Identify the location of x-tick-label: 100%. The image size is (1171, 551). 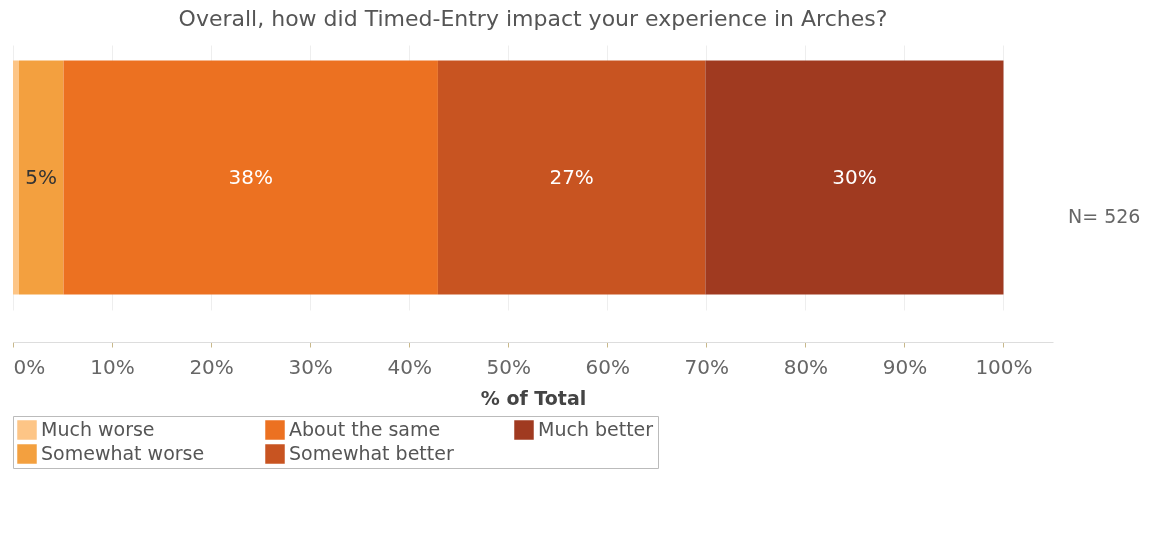
(1004, 366).